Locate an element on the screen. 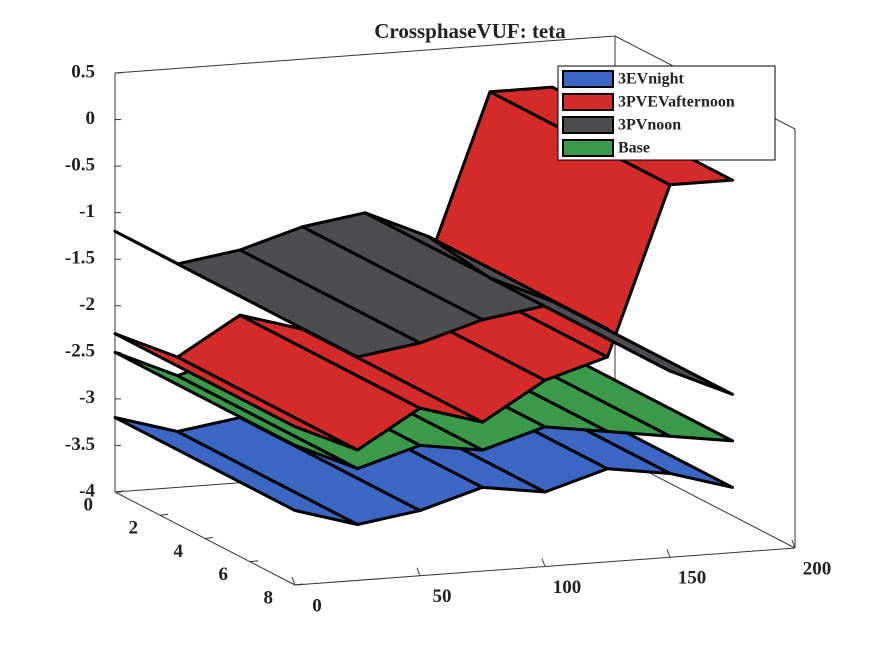 This screenshot has height=656, width=875. x-tick-label: 0 is located at coordinates (317, 605).